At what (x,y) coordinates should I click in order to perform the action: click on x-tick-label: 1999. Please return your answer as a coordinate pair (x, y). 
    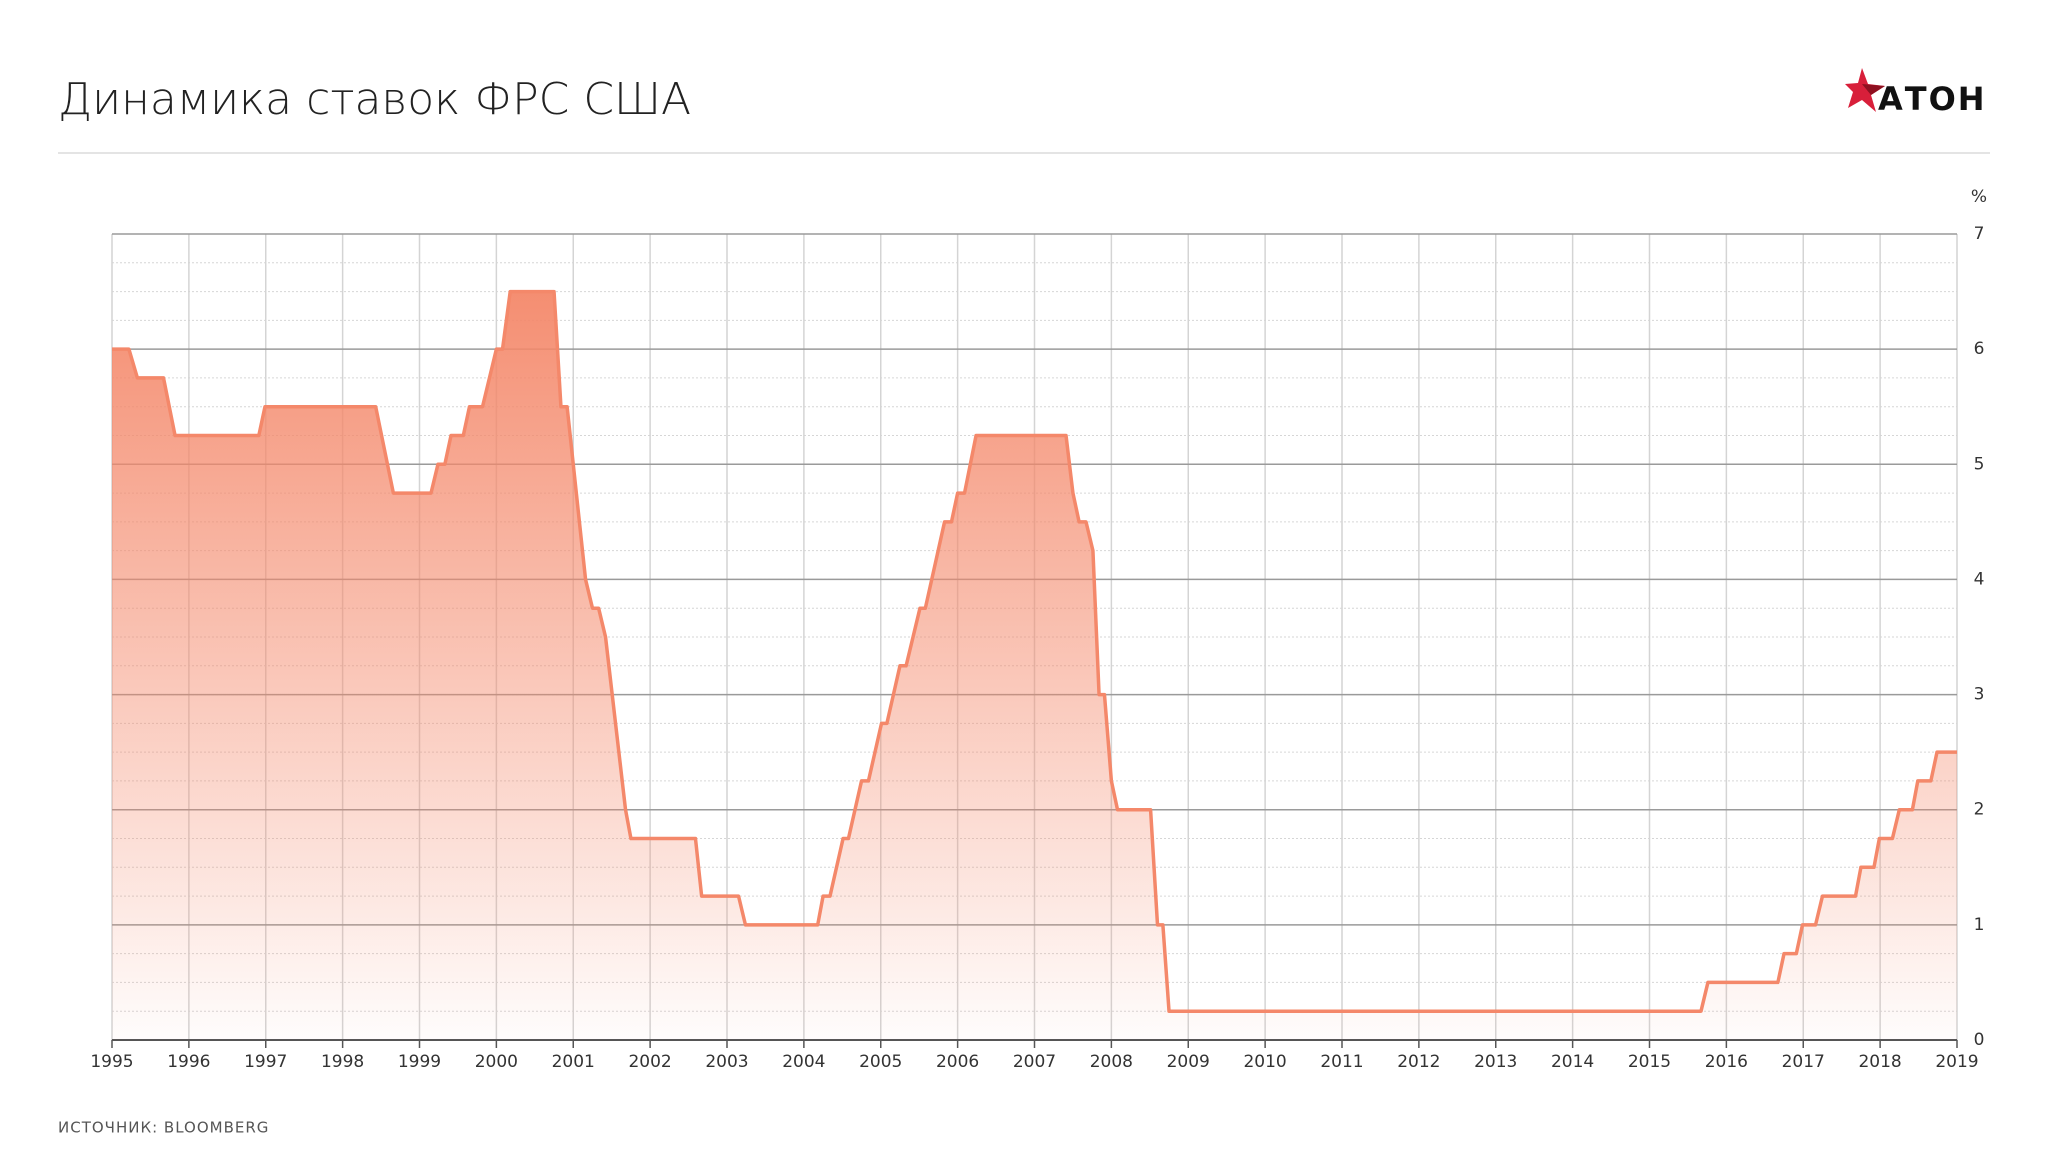
    Looking at the image, I should click on (419, 1062).